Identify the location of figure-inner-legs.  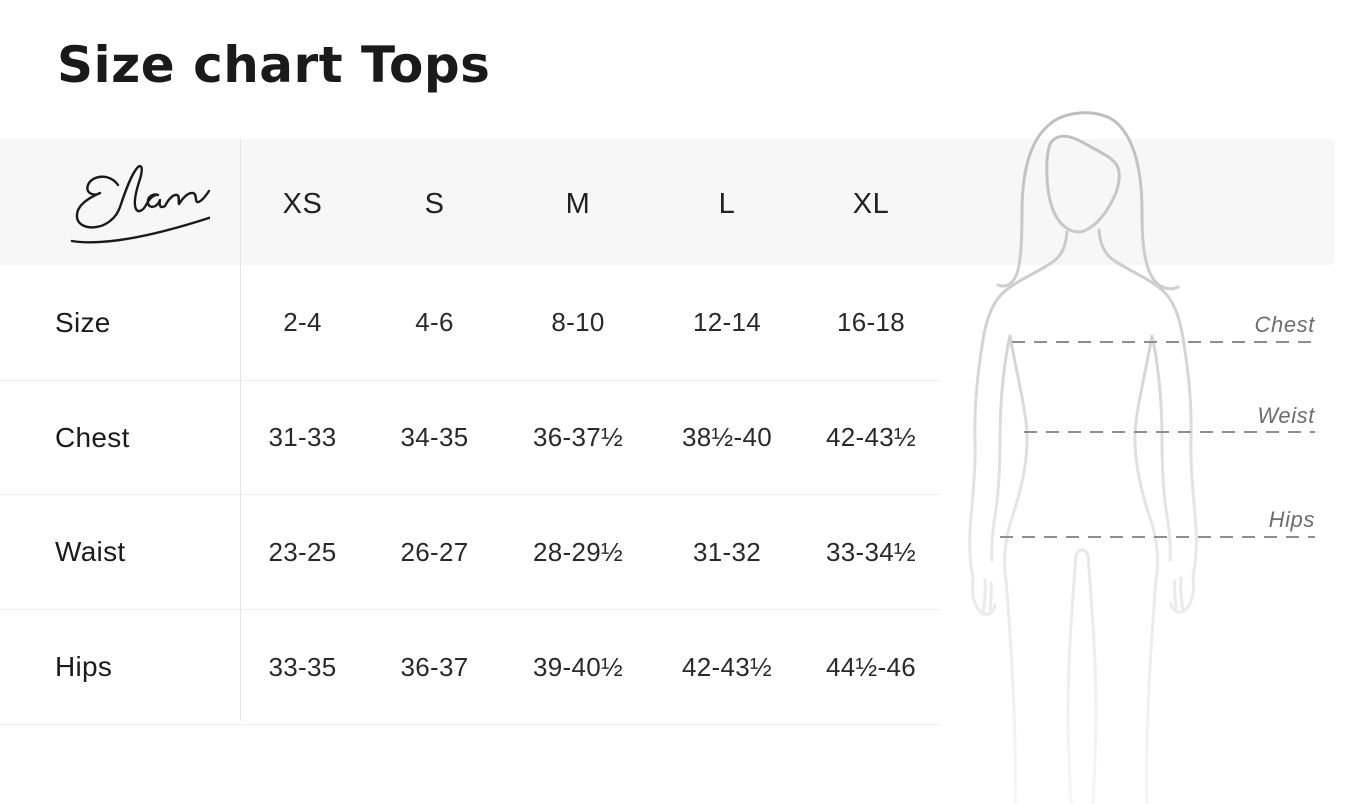
(1082, 676).